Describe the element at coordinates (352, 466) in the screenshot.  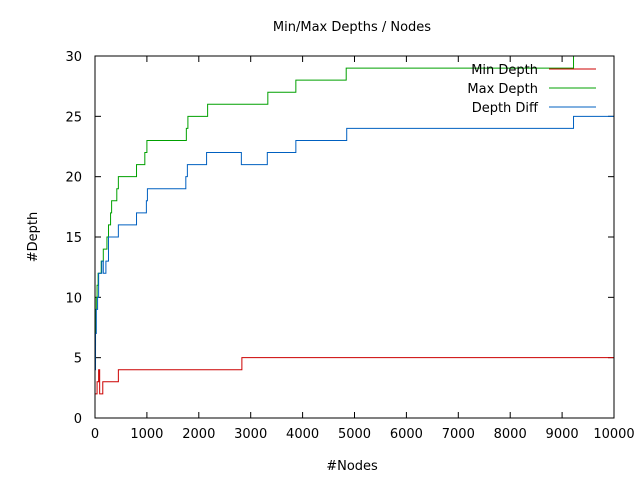
I see `x-axis-label: #Nodes` at that location.